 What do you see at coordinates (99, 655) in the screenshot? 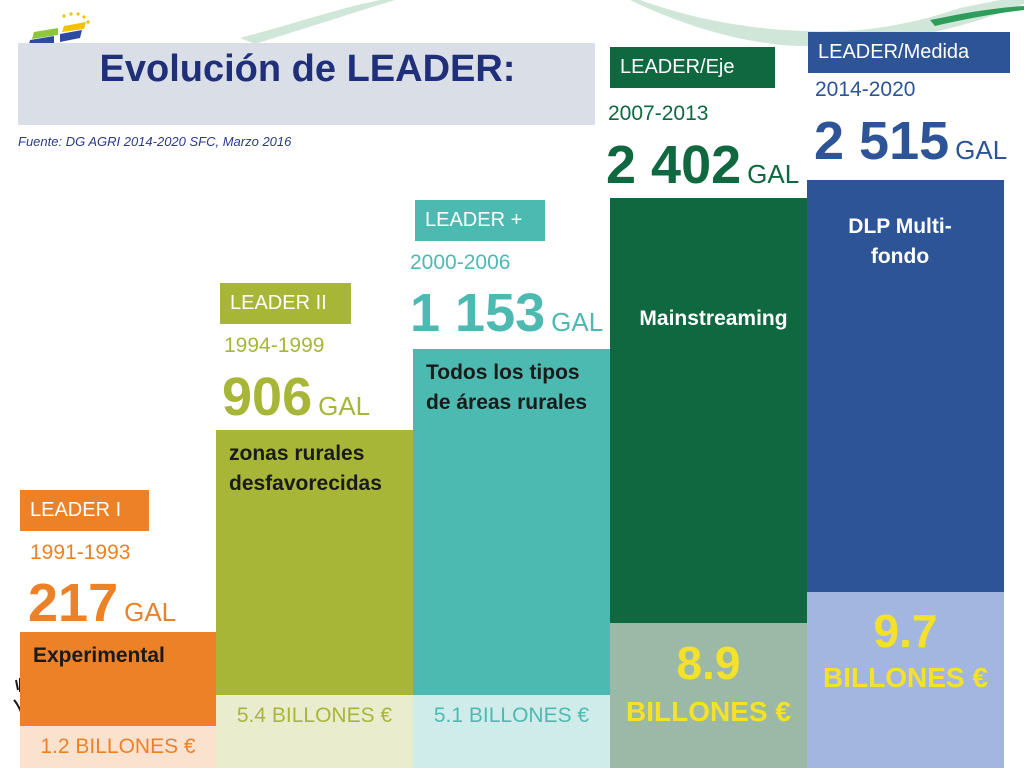
I see `bar-label-leader-i: Experimental` at bounding box center [99, 655].